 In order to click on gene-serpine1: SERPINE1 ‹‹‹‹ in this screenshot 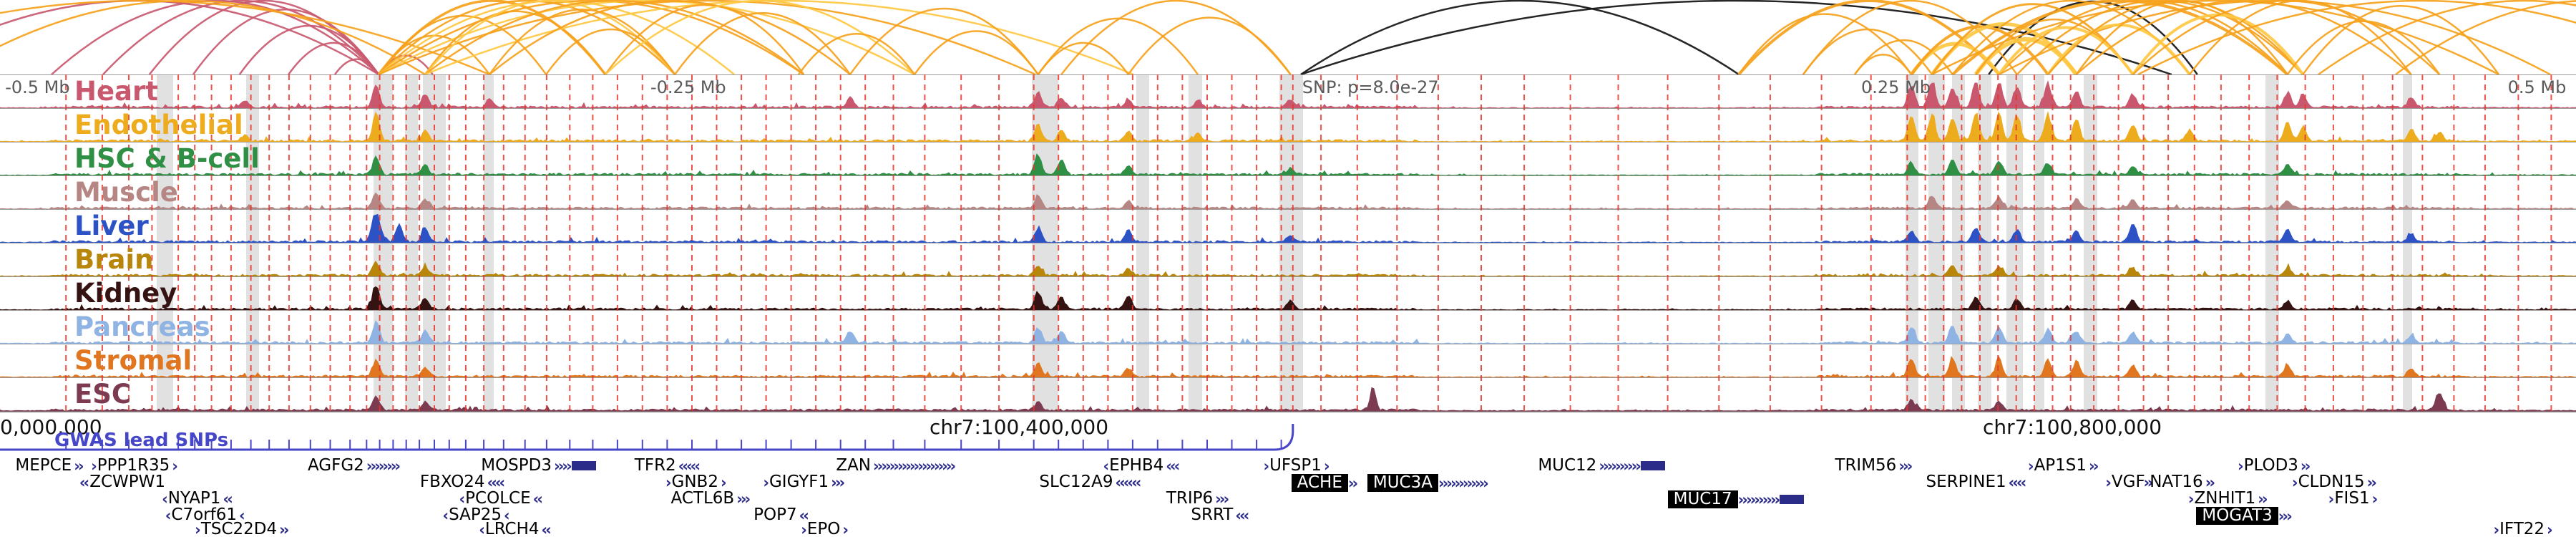, I will do `click(1974, 482)`.